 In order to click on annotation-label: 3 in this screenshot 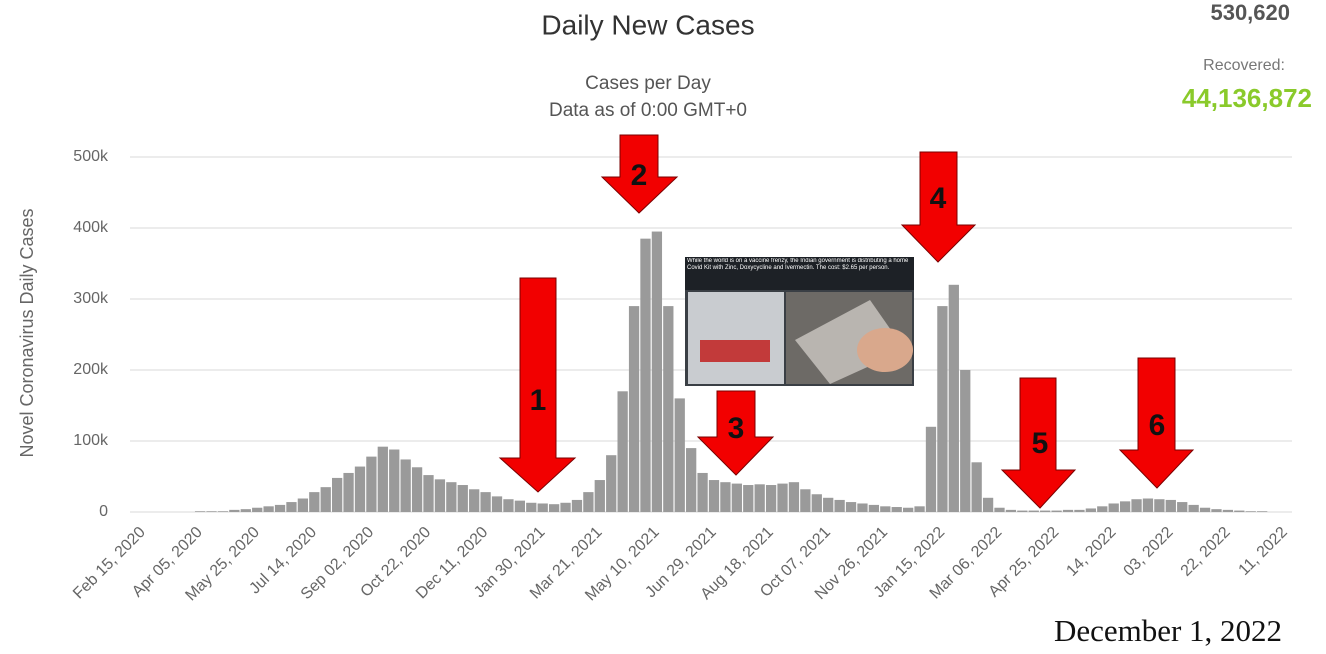, I will do `click(736, 428)`.